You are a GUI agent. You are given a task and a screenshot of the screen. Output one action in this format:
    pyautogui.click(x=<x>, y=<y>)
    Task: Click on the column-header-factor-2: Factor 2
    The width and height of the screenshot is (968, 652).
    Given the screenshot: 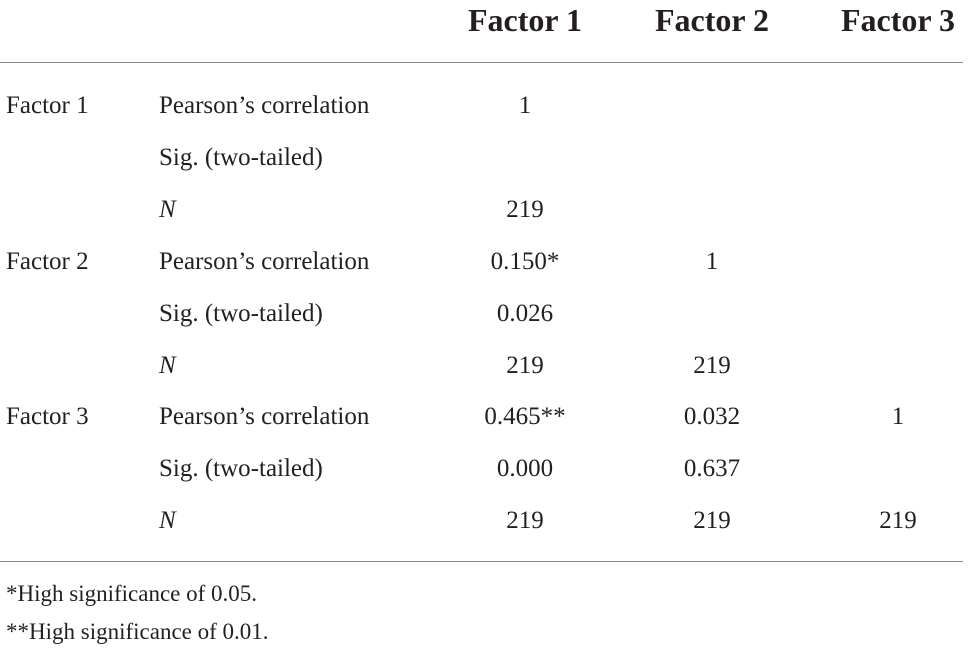 What is the action you would take?
    pyautogui.click(x=712, y=20)
    